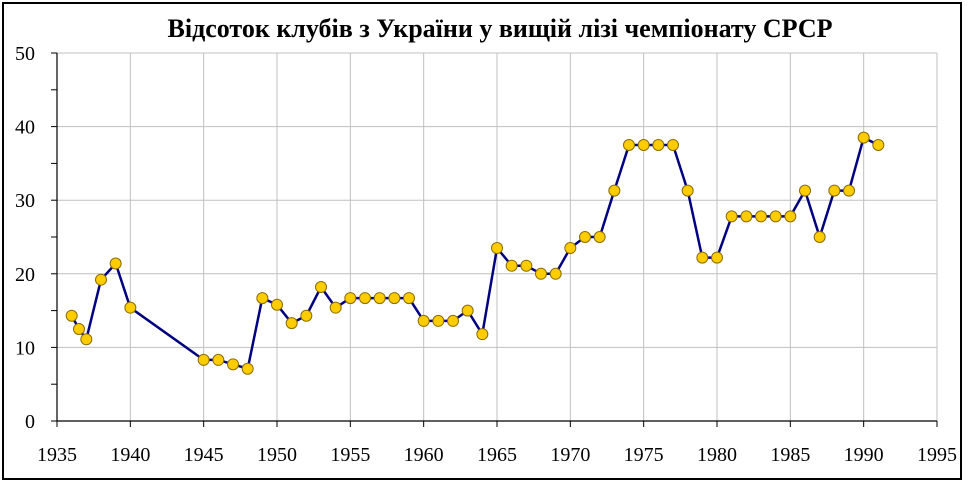 This screenshot has width=968, height=486. I want to click on x-tick-label: 1980, so click(717, 455).